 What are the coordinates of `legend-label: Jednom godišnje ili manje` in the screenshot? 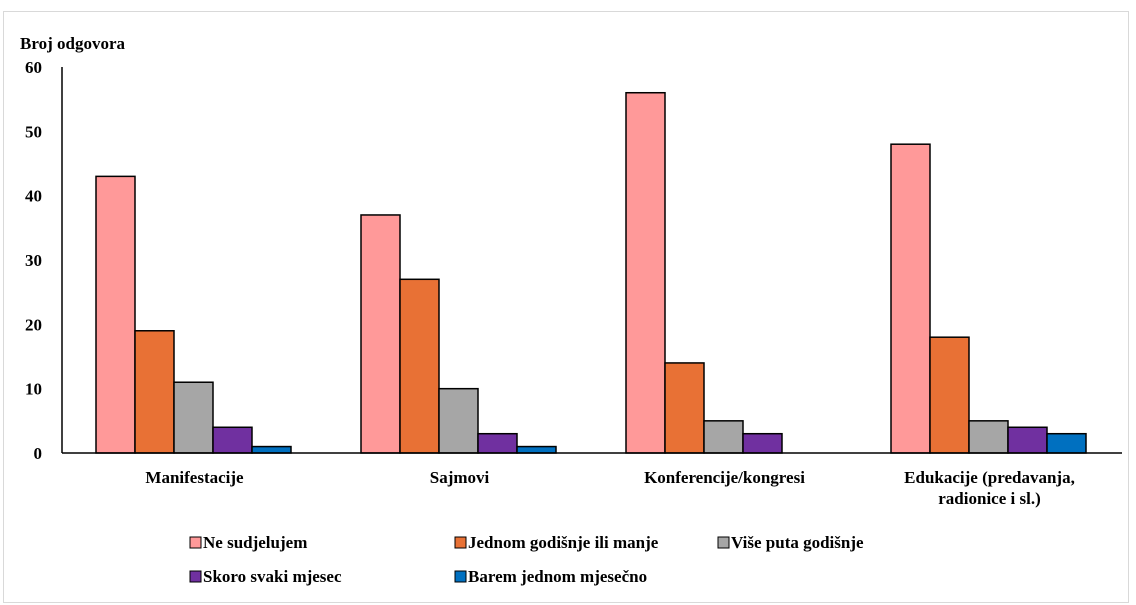 It's located at (563, 542).